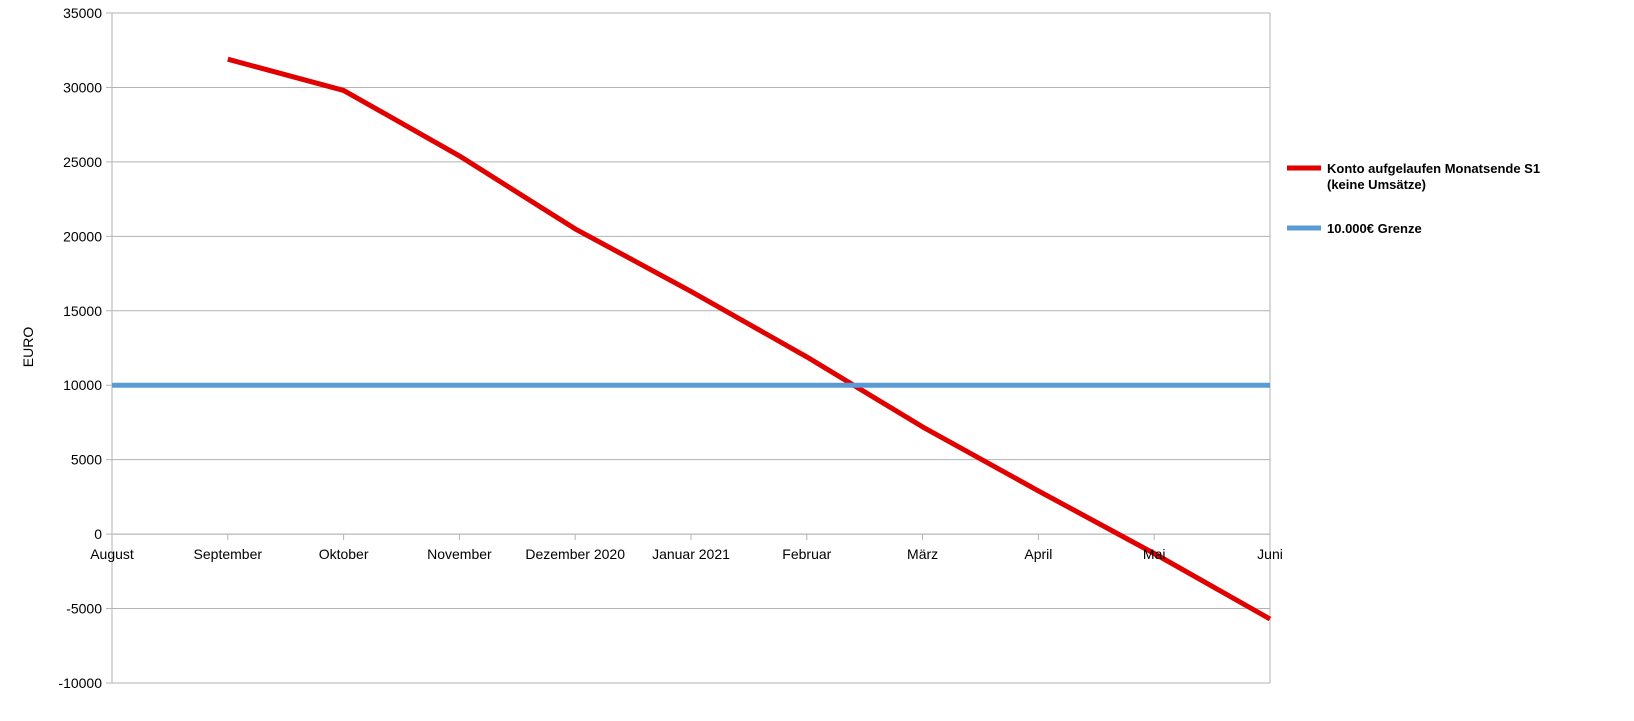 The width and height of the screenshot is (1634, 721). Describe the element at coordinates (86, 460) in the screenshot. I see `y-tick-label: 5000` at that location.